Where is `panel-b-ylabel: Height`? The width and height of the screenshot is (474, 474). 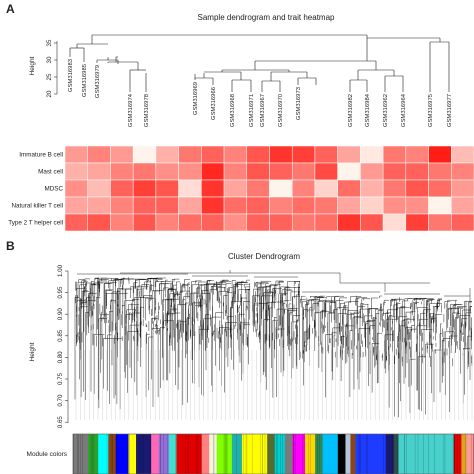 panel-b-ylabel: Height is located at coordinates (32, 351).